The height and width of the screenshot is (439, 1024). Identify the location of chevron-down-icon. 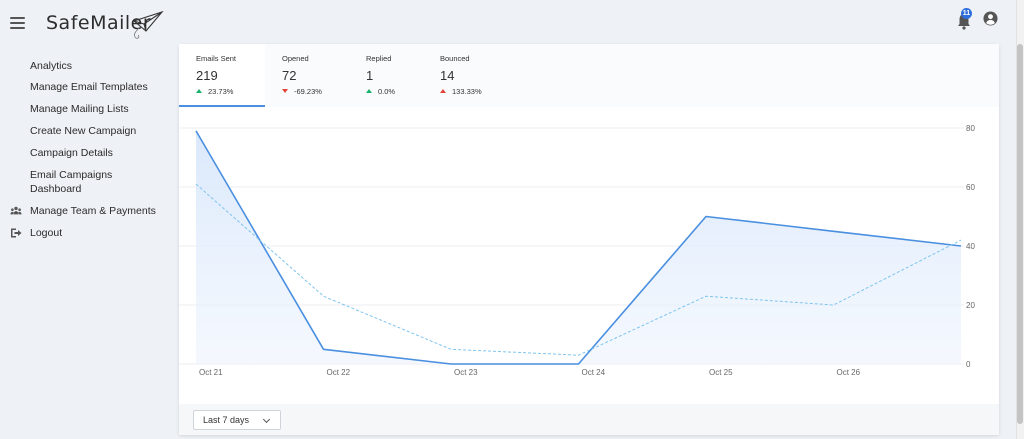
(266, 419).